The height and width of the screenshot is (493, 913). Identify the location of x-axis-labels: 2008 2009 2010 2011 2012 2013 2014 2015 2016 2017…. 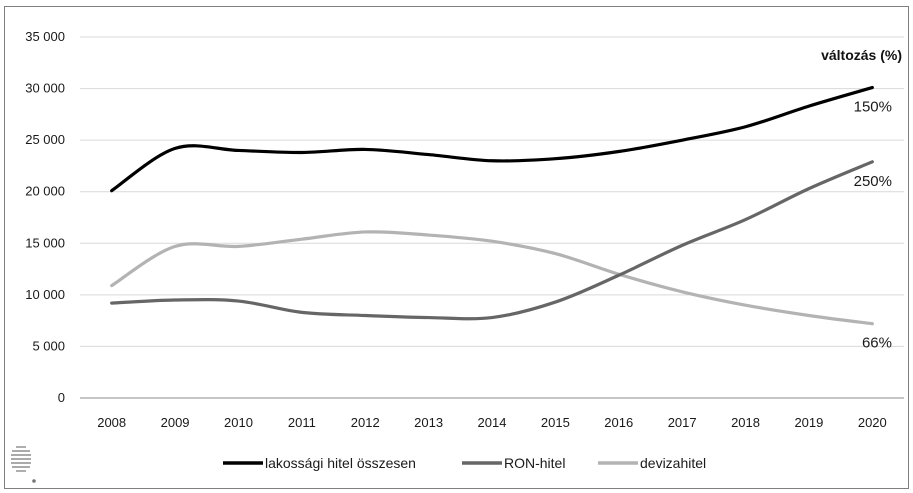
(492, 422).